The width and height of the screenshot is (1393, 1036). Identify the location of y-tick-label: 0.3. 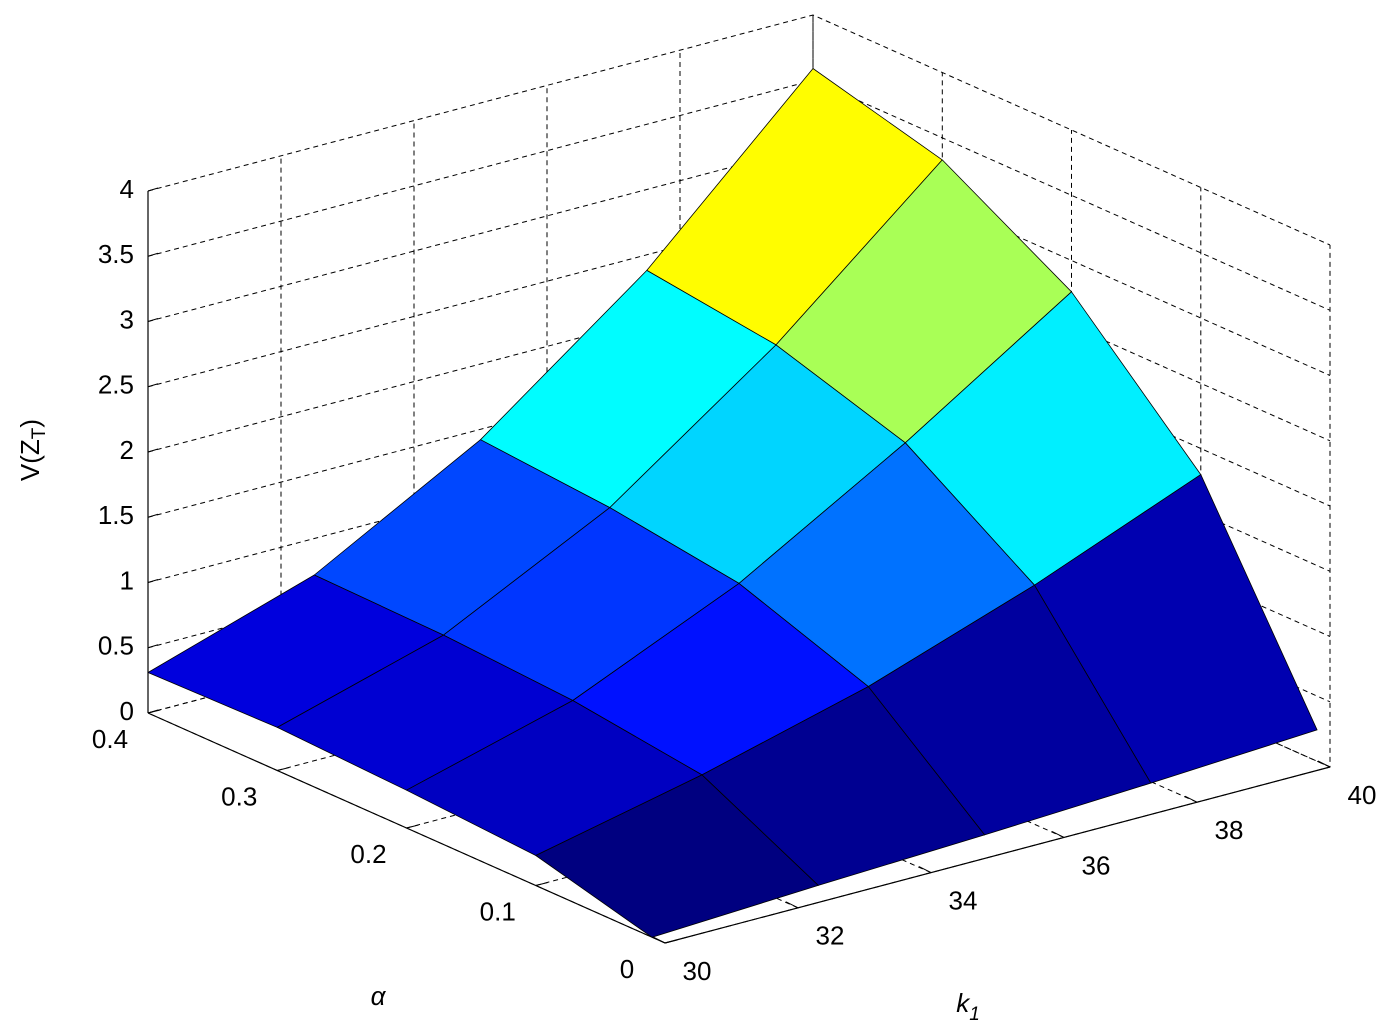
(239, 796).